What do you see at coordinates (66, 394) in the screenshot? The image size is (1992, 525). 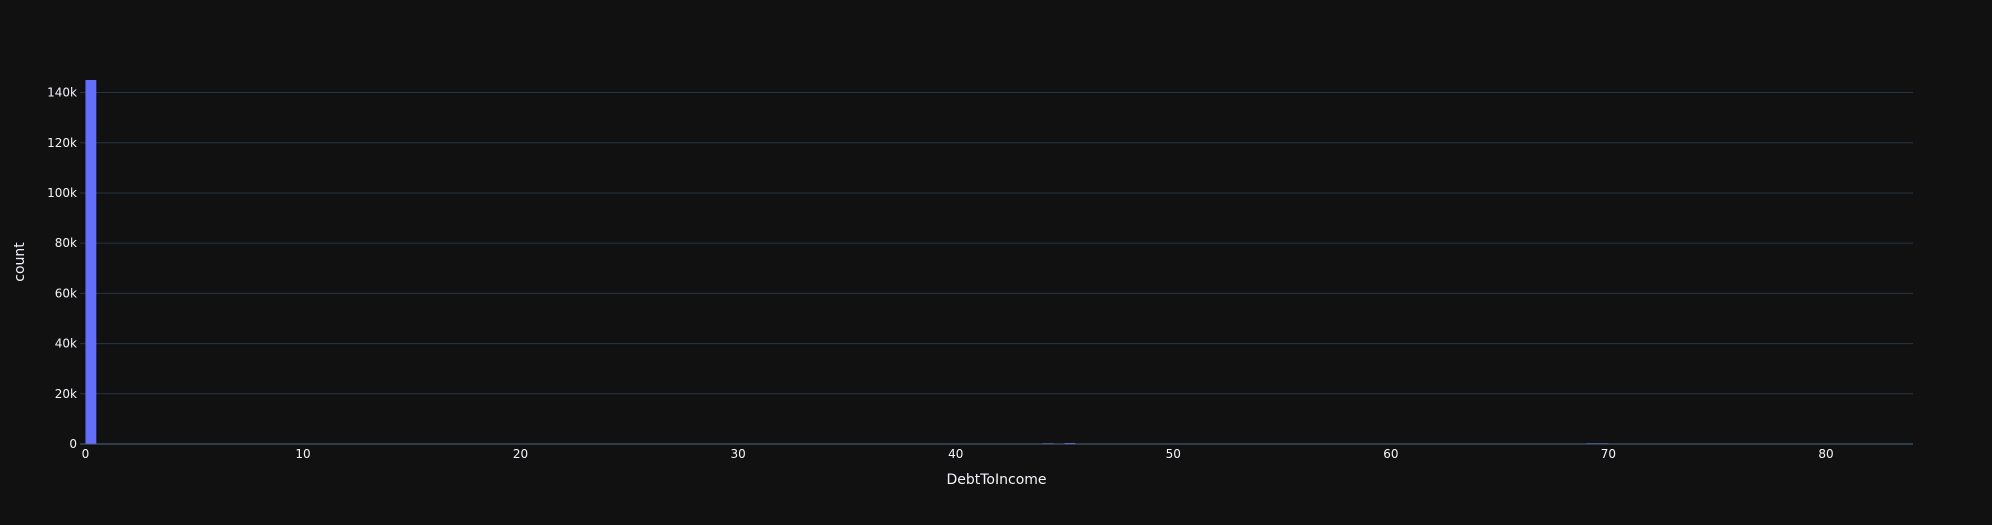 I see `y-tick-label: 20k` at bounding box center [66, 394].